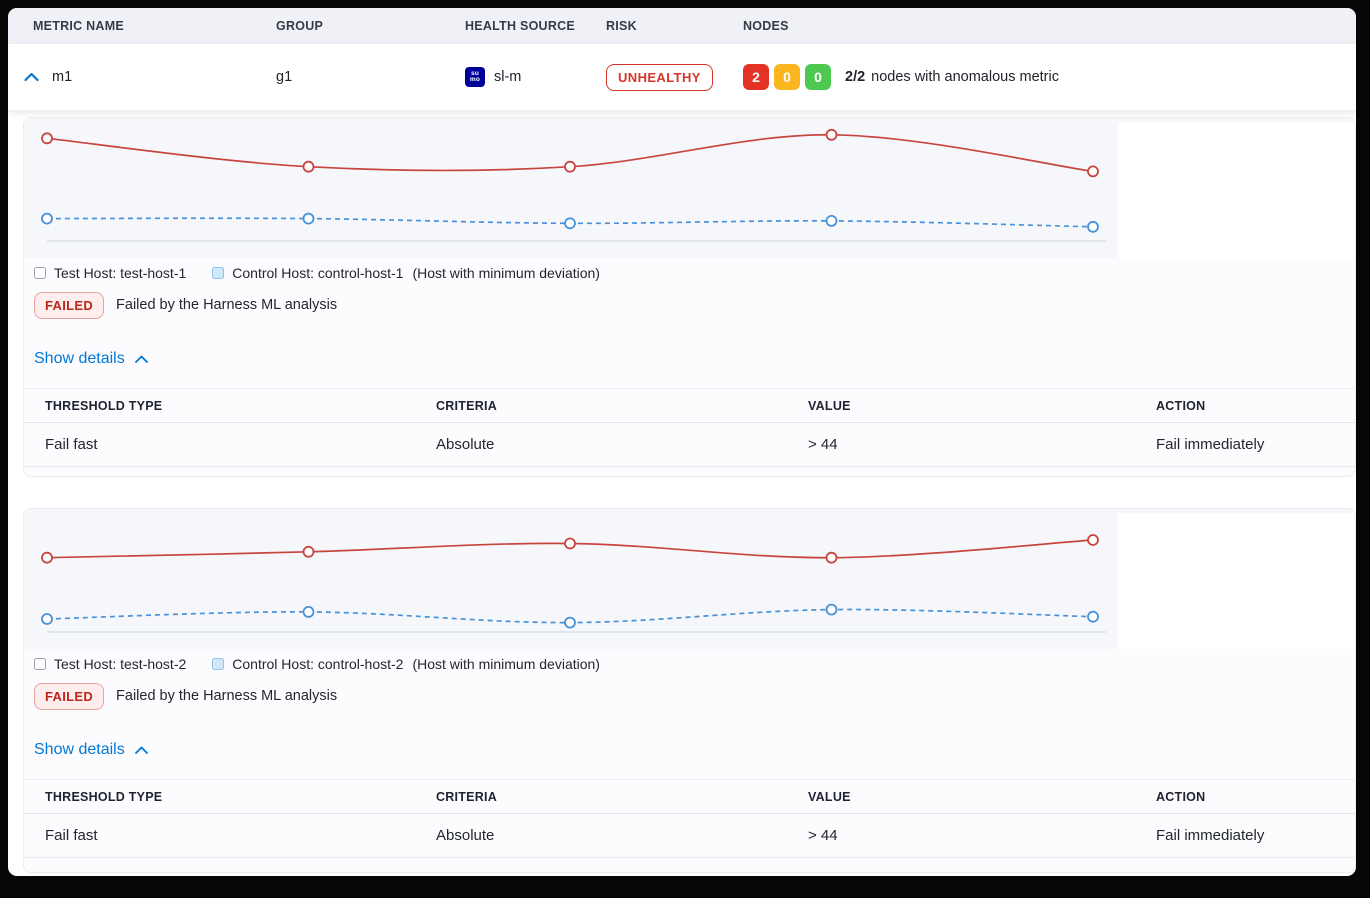 Image resolution: width=1370 pixels, height=898 pixels. Describe the element at coordinates (120, 273) in the screenshot. I see `test-host-label: Test Host: test-host-1` at that location.